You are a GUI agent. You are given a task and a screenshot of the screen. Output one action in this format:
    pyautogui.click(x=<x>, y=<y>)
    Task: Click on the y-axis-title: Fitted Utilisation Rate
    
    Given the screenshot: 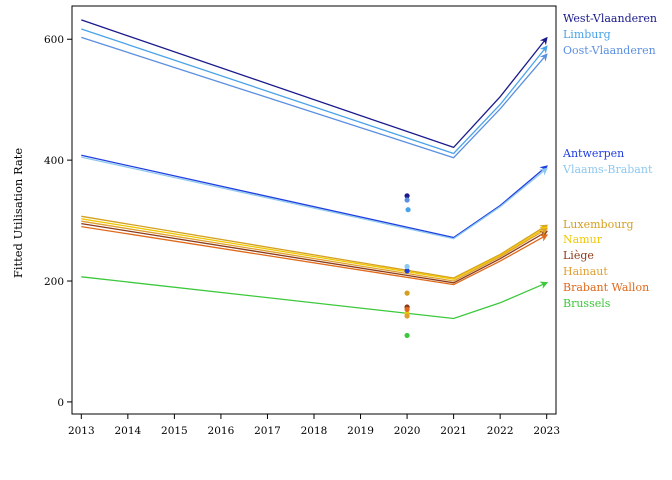 What is the action you would take?
    pyautogui.click(x=18, y=213)
    